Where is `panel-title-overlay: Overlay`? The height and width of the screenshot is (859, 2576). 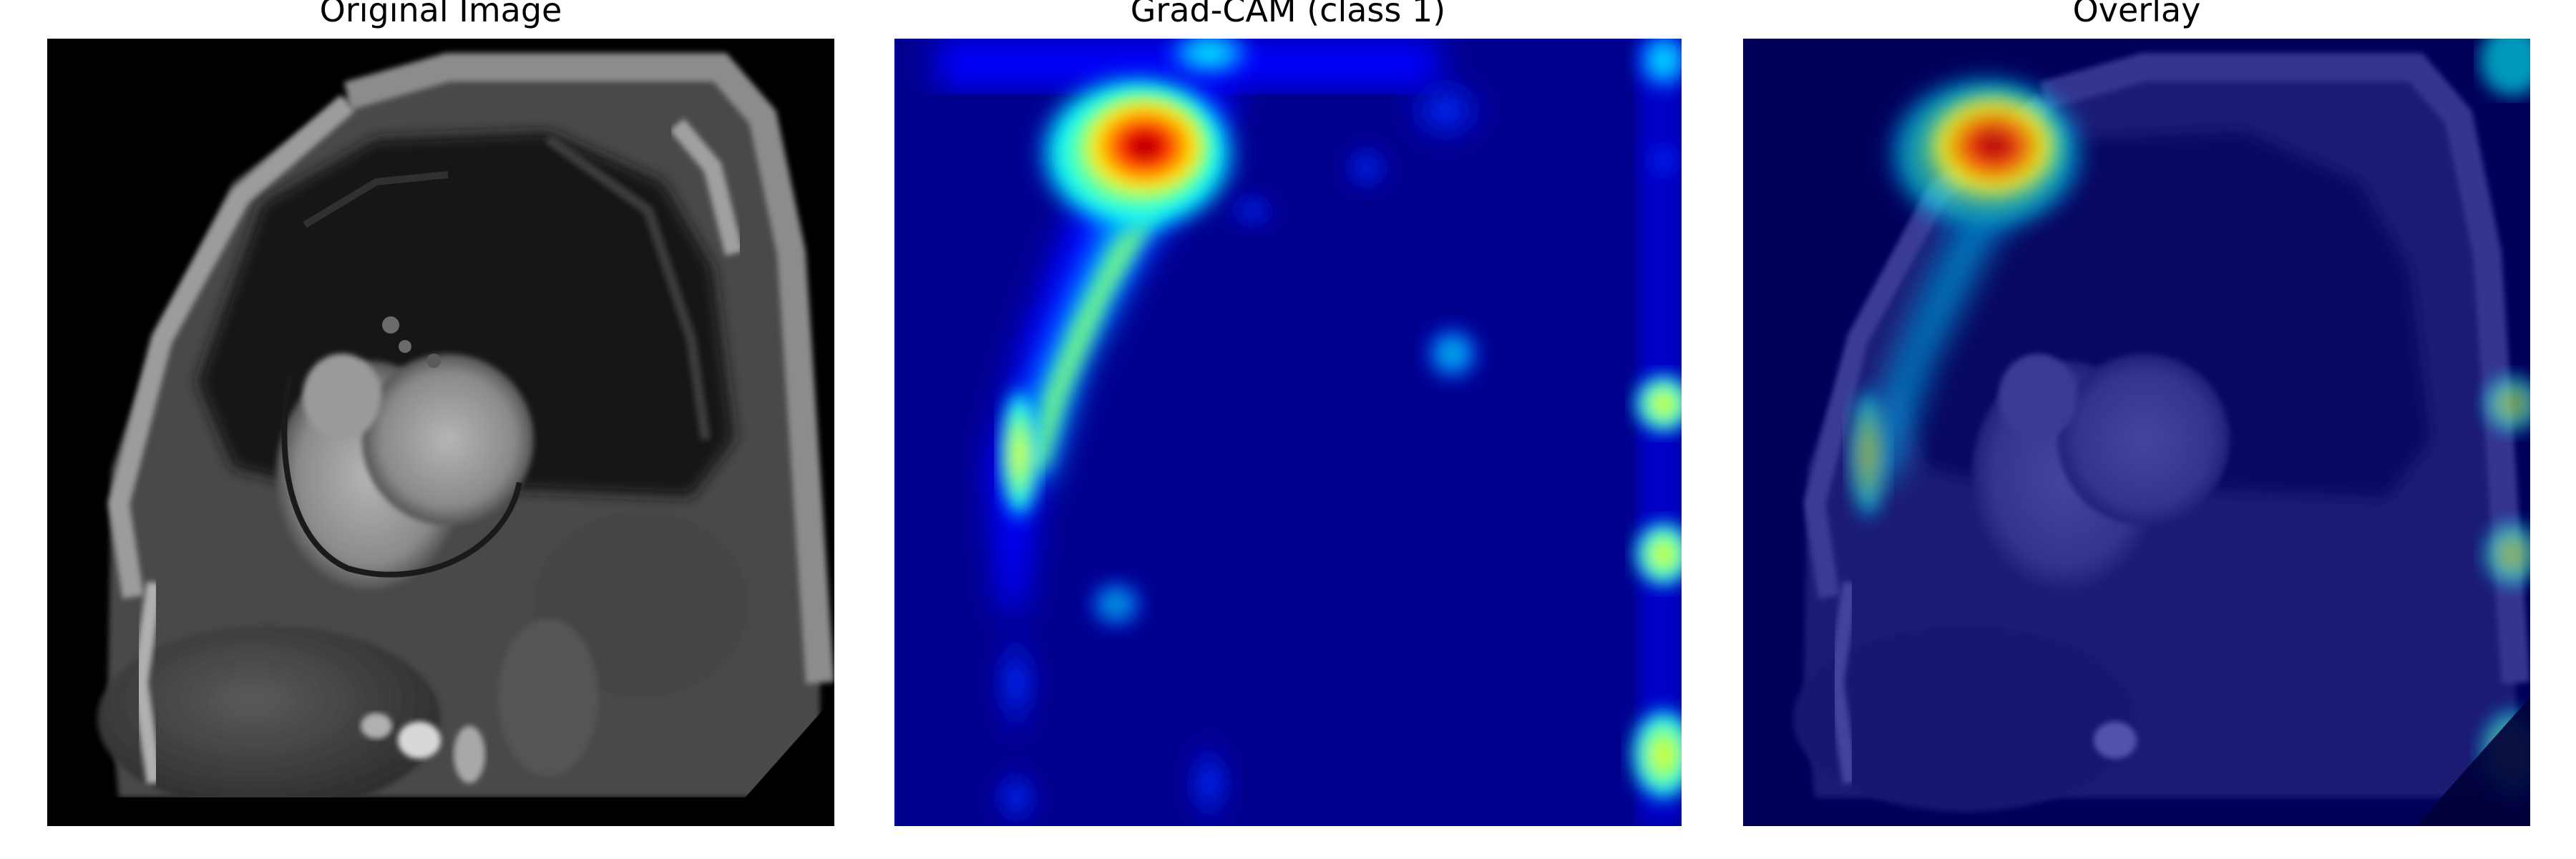 panel-title-overlay: Overlay is located at coordinates (2136, 14).